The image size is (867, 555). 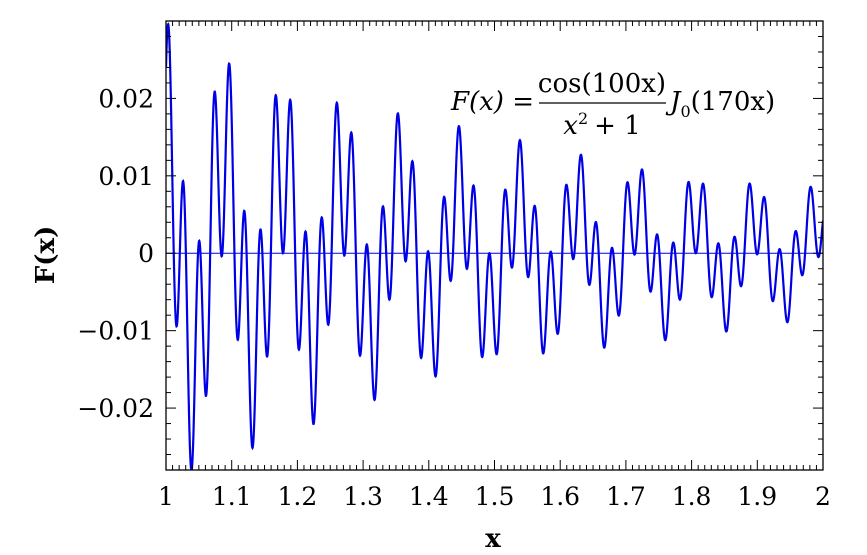 What do you see at coordinates (298, 496) in the screenshot?
I see `x-tick-label: 1.2` at bounding box center [298, 496].